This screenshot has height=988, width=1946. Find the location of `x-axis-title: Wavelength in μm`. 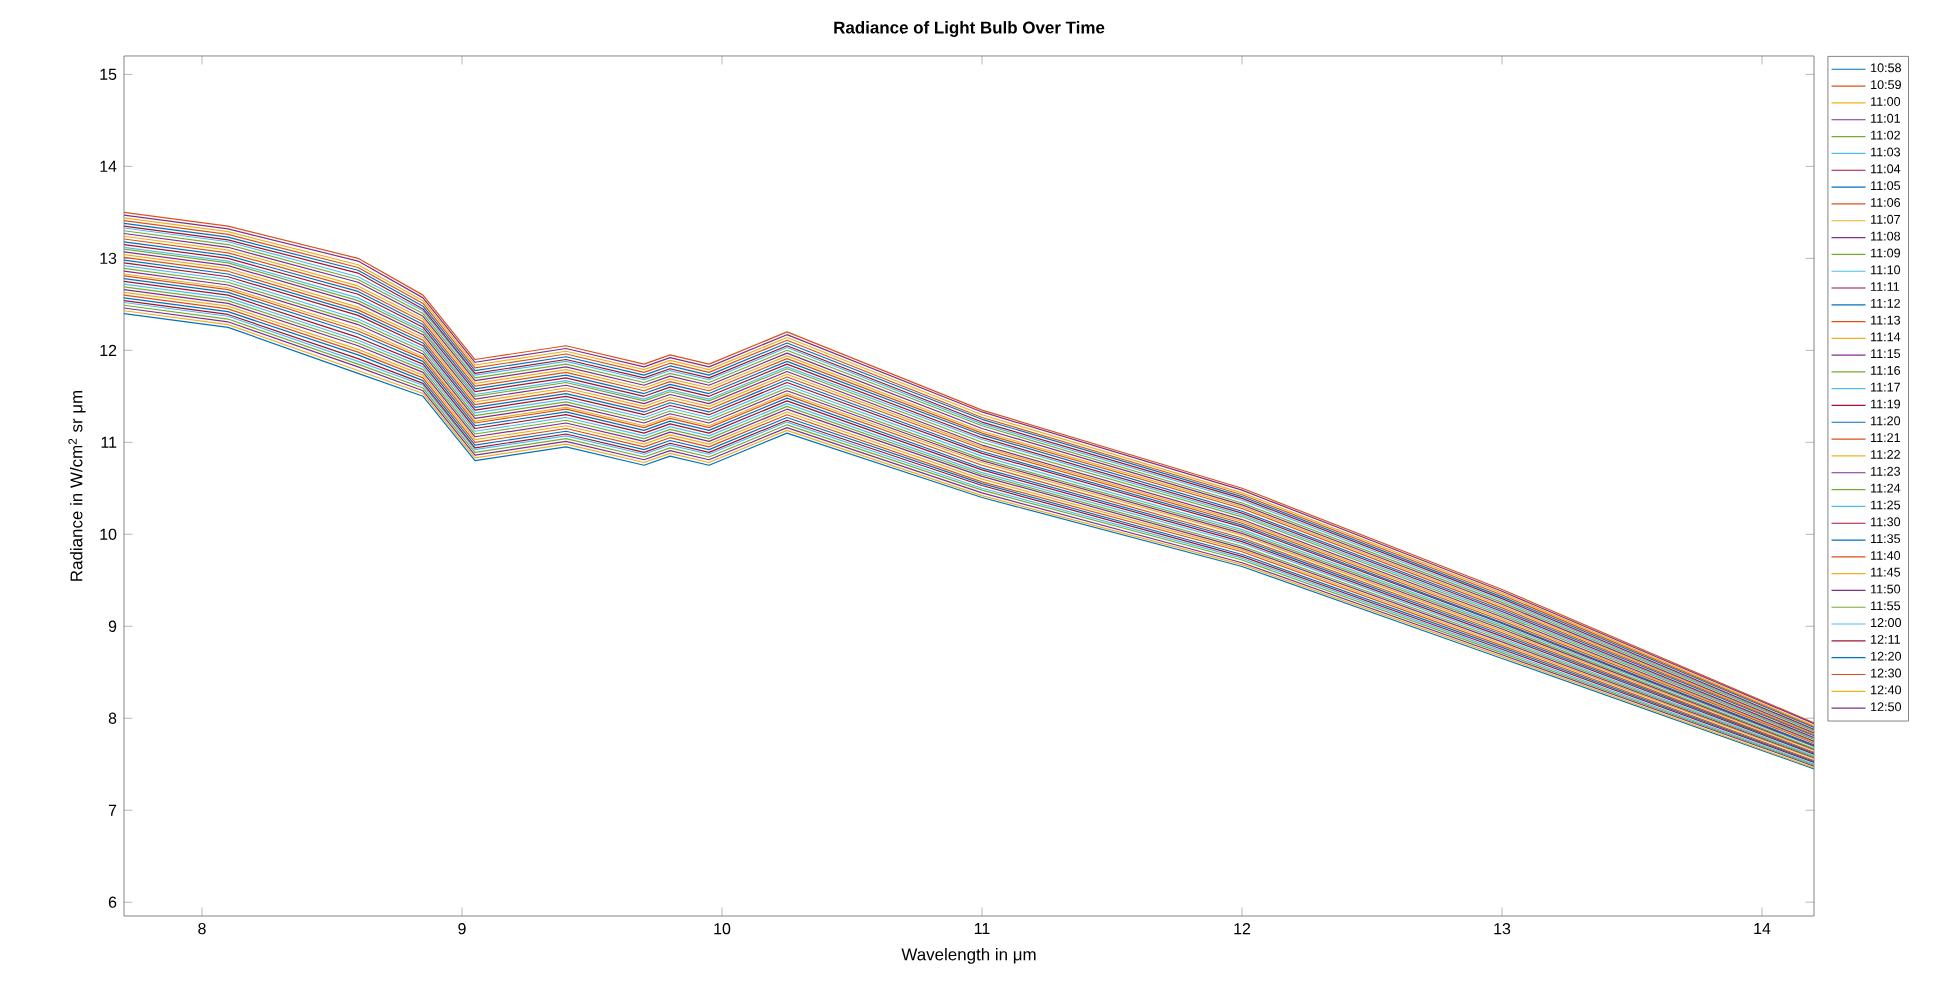

x-axis-title: Wavelength in μm is located at coordinates (968, 956).